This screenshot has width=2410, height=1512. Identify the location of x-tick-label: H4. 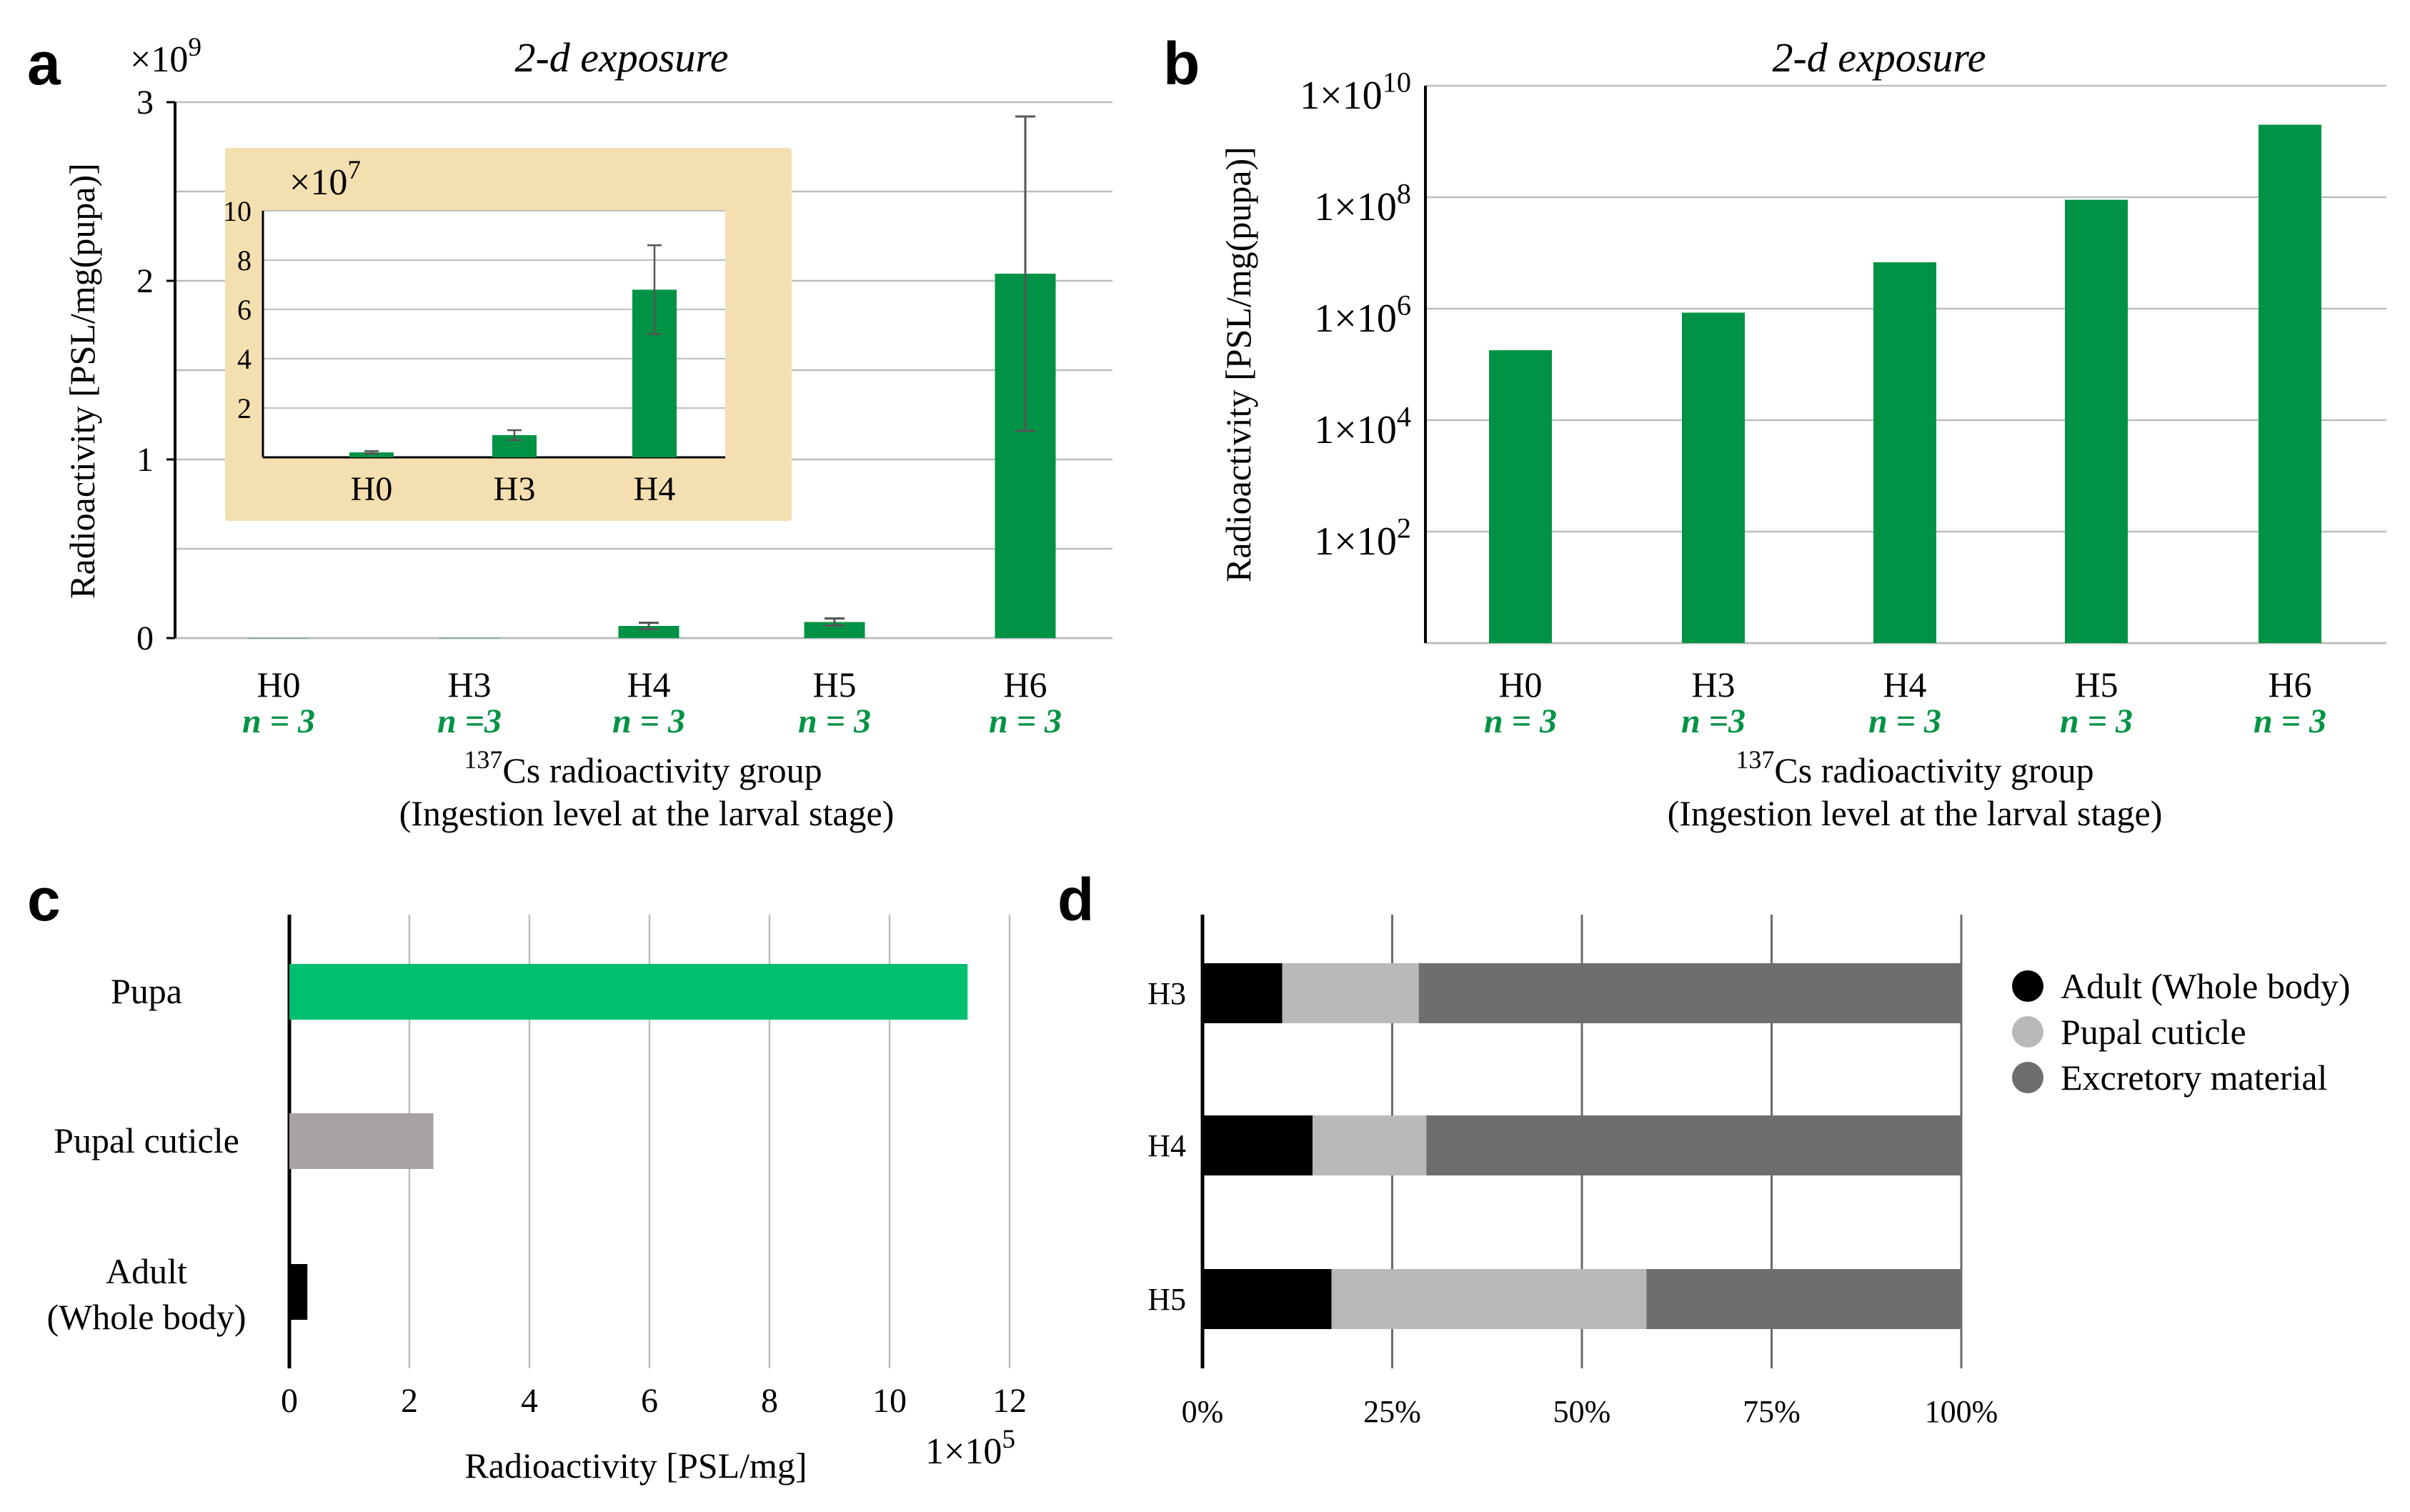
(1904, 685).